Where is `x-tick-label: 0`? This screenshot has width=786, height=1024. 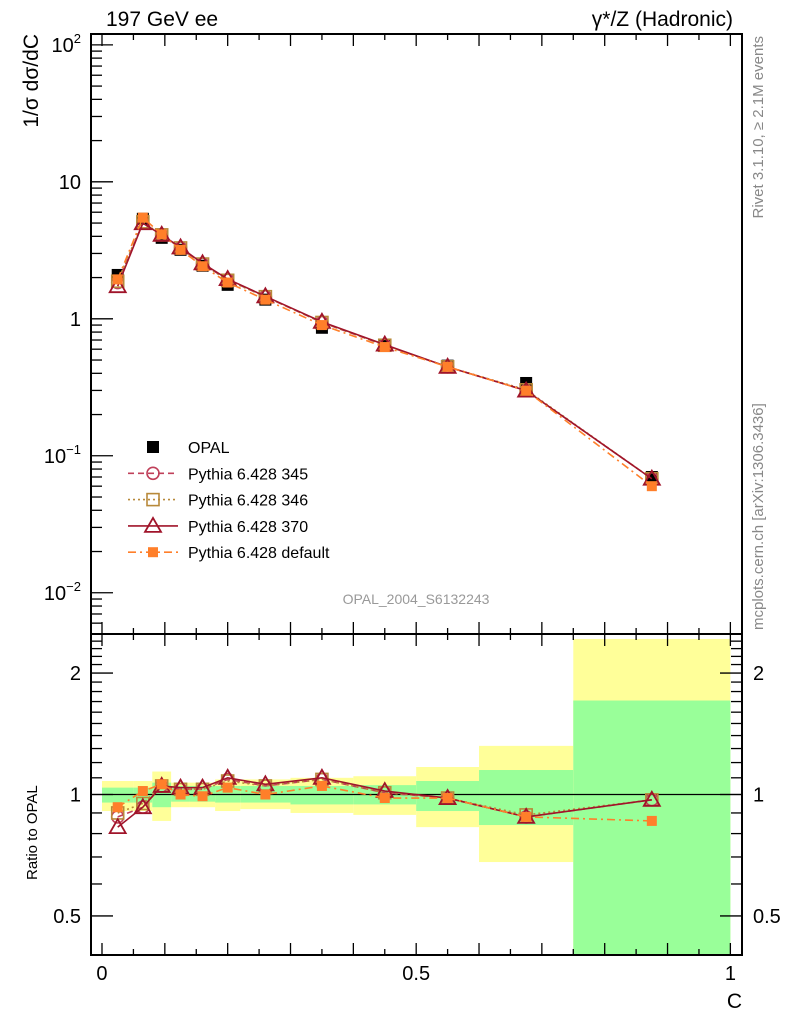
x-tick-label: 0 is located at coordinates (101, 974).